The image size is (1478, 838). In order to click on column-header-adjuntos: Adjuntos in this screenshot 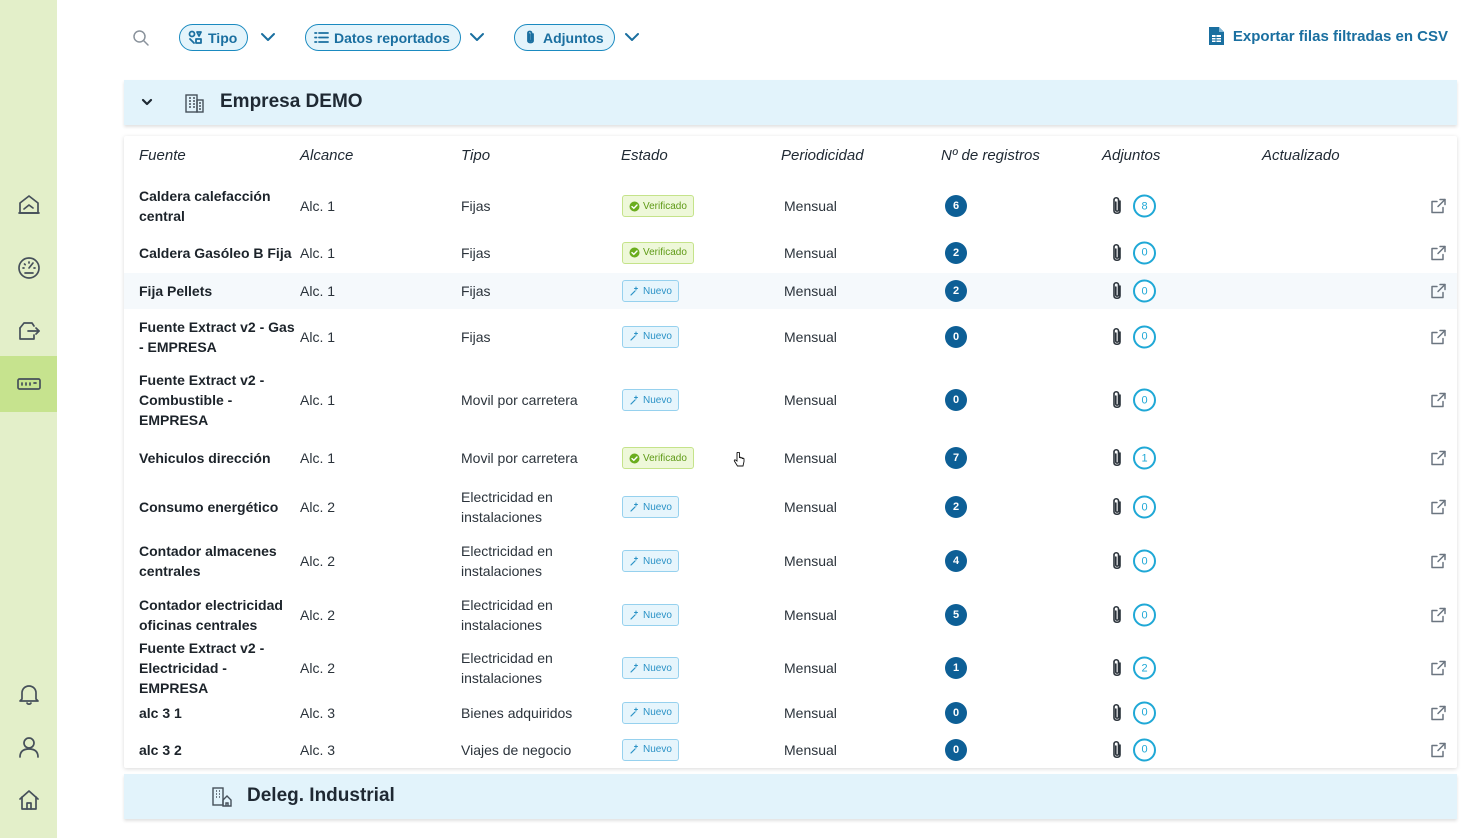, I will do `click(1131, 155)`.